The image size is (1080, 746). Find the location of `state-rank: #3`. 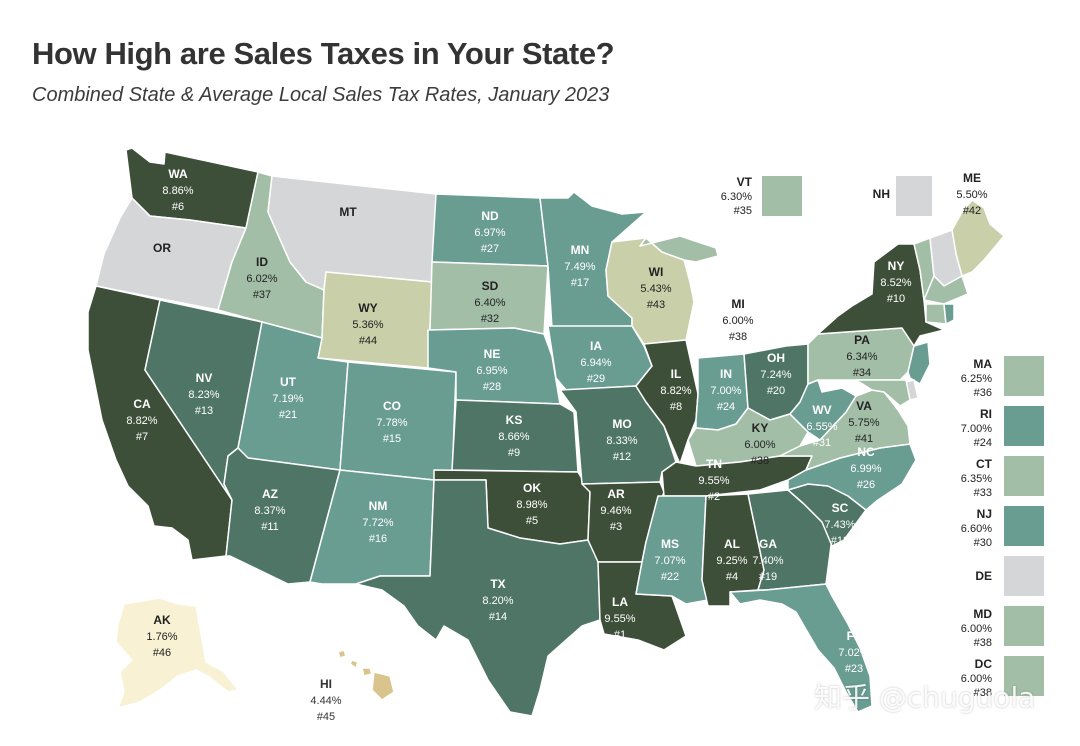

state-rank: #3 is located at coordinates (616, 527).